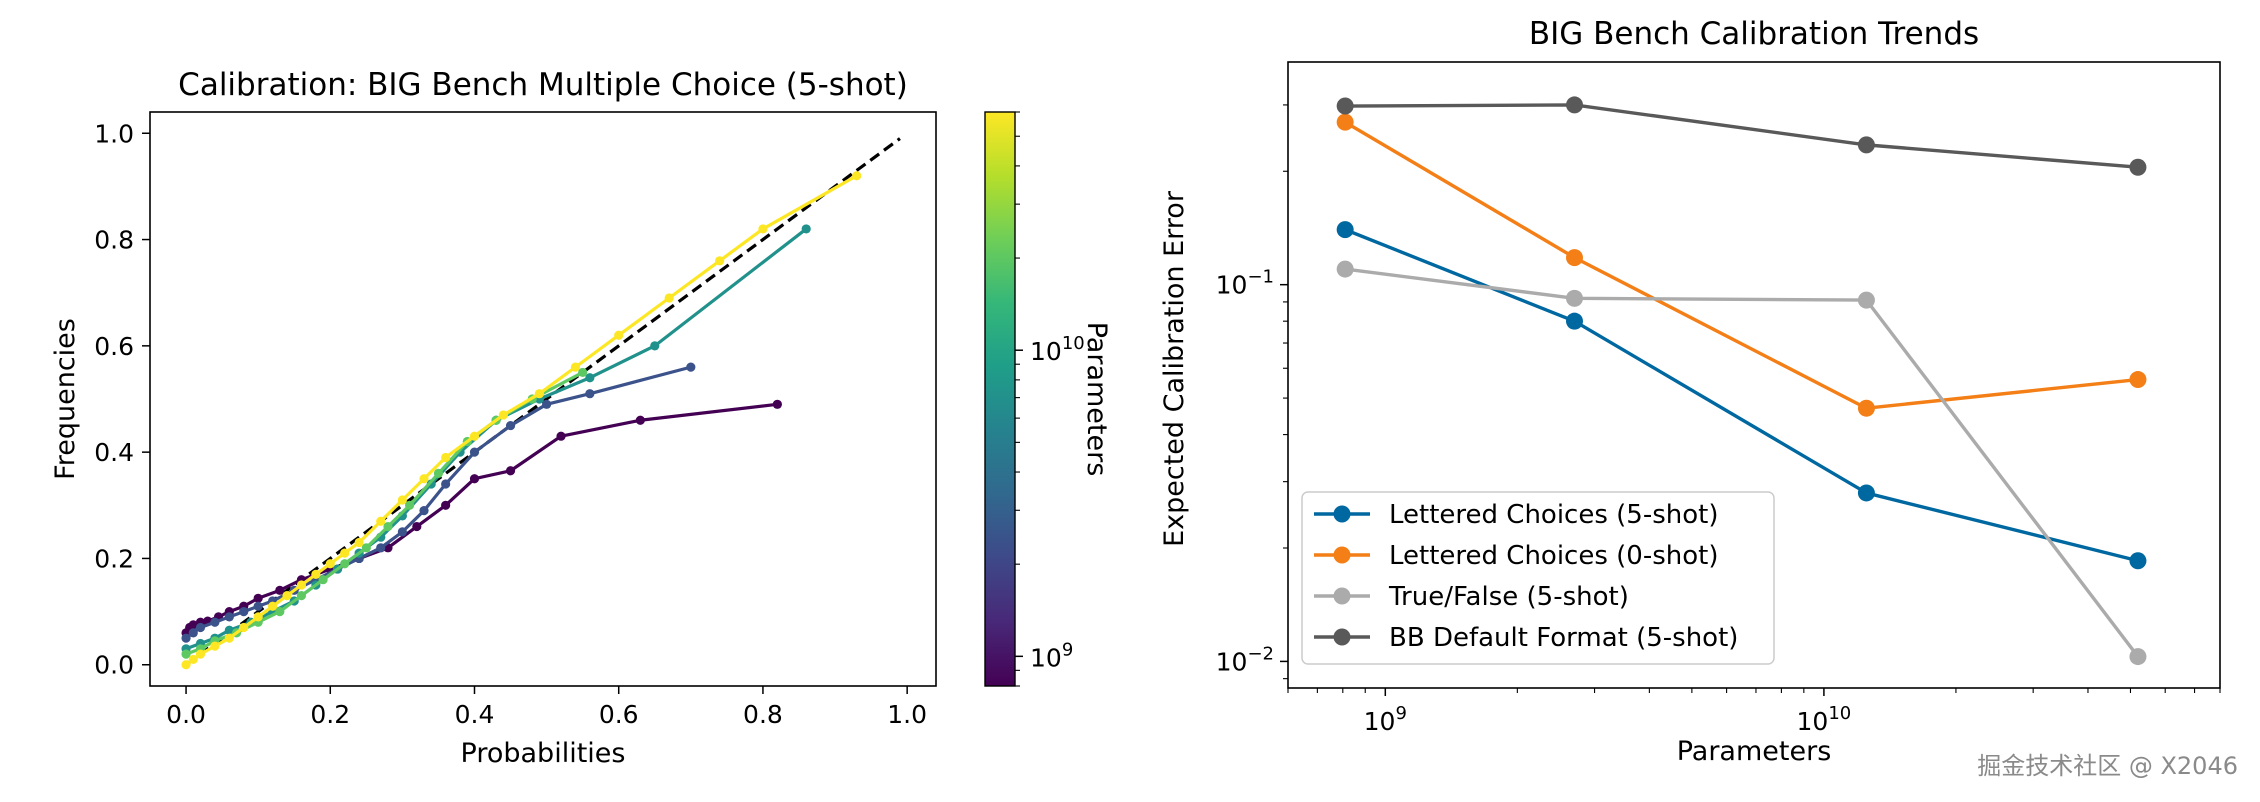 This screenshot has height=802, width=2260. I want to click on legend-item: True/False (5-shot), so click(1471, 597).